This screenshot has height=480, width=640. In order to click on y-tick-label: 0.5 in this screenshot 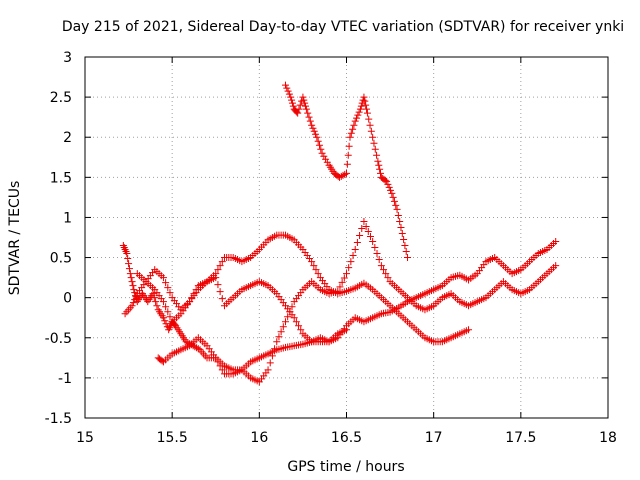, I will do `click(61, 259)`.